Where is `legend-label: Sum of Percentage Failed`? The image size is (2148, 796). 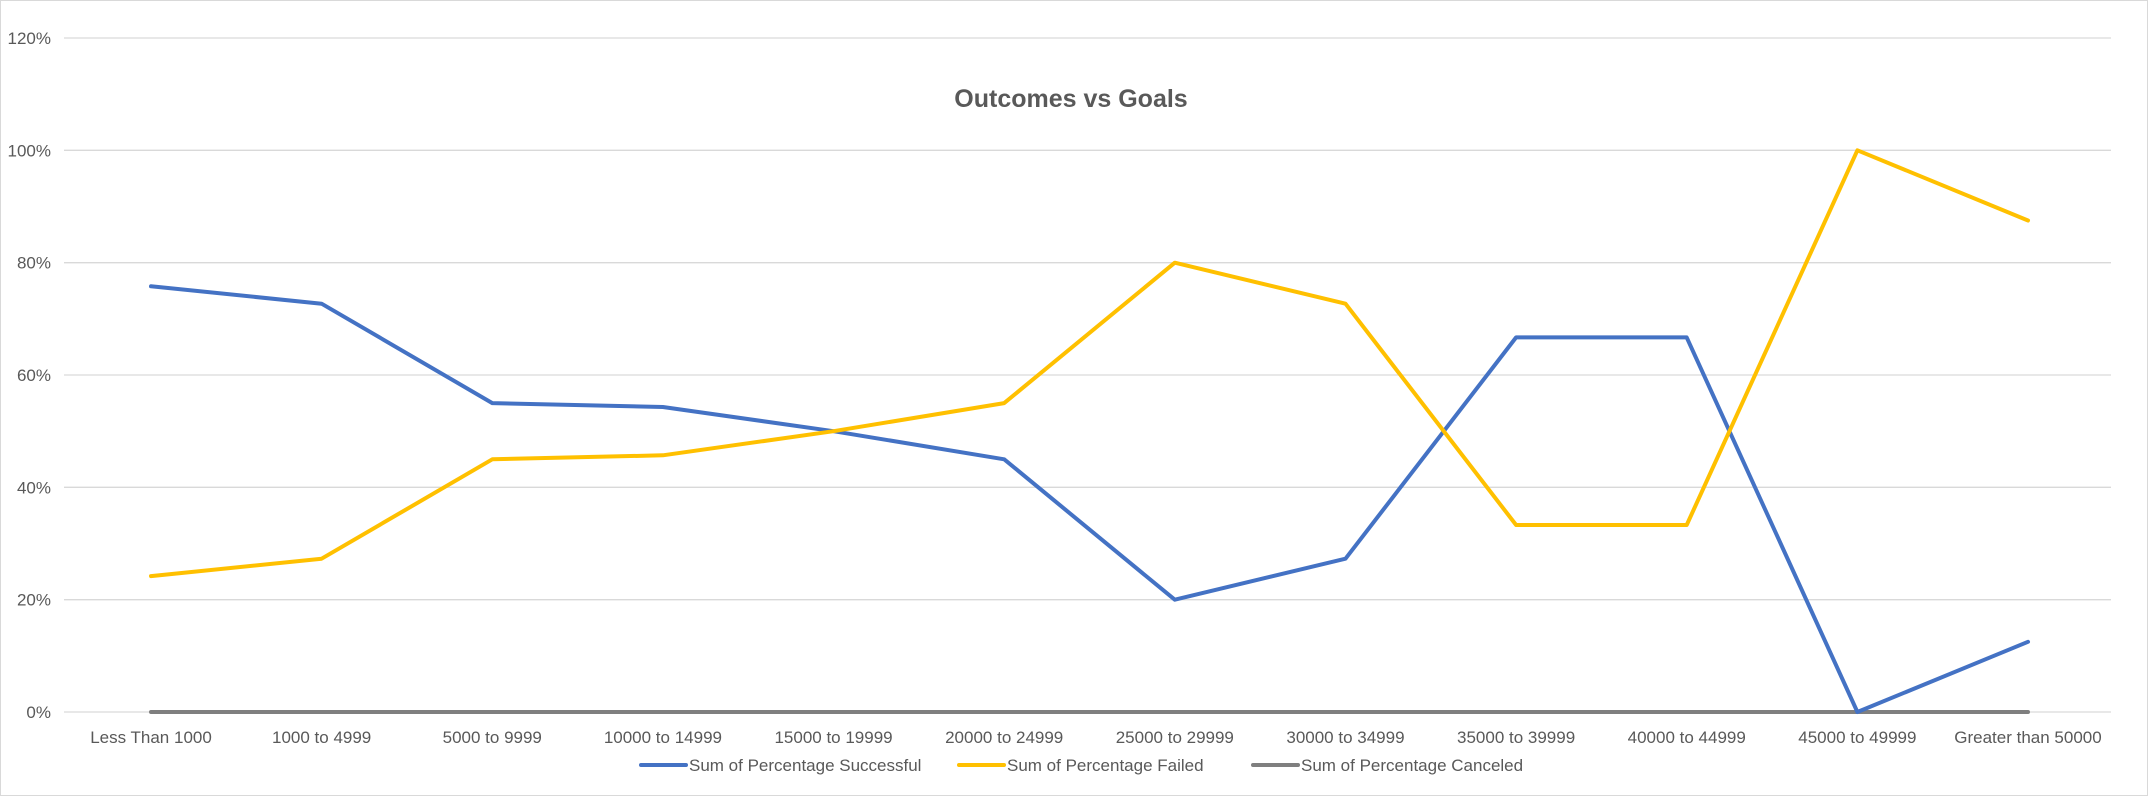 legend-label: Sum of Percentage Failed is located at coordinates (1105, 765).